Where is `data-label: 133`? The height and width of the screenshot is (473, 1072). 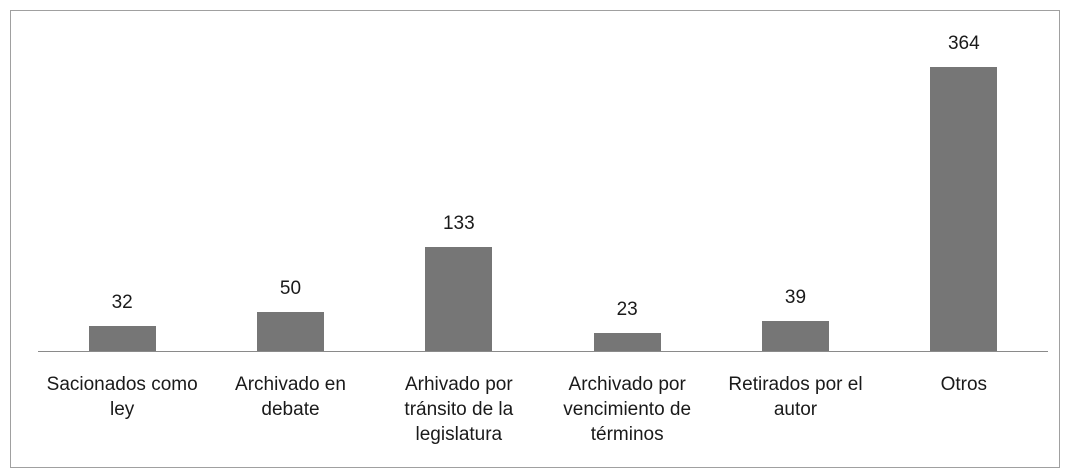 data-label: 133 is located at coordinates (458, 224).